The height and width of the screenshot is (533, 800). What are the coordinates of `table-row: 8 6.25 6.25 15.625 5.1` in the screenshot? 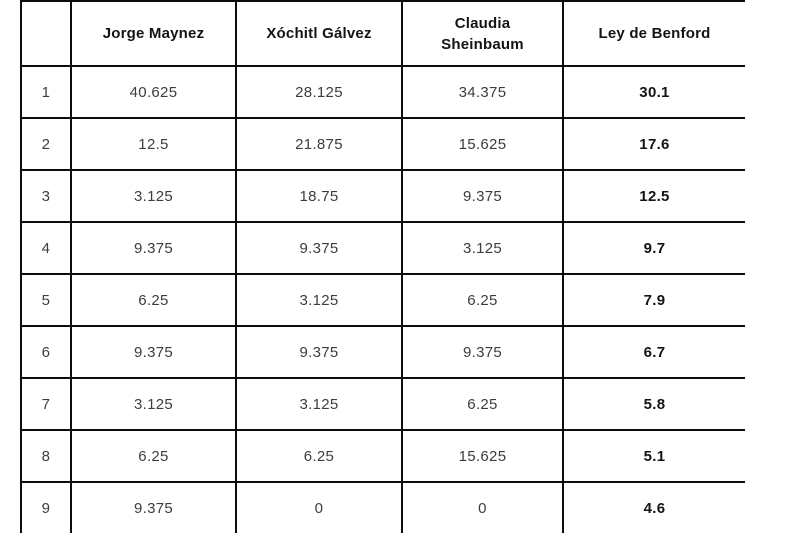 It's located at (382, 456).